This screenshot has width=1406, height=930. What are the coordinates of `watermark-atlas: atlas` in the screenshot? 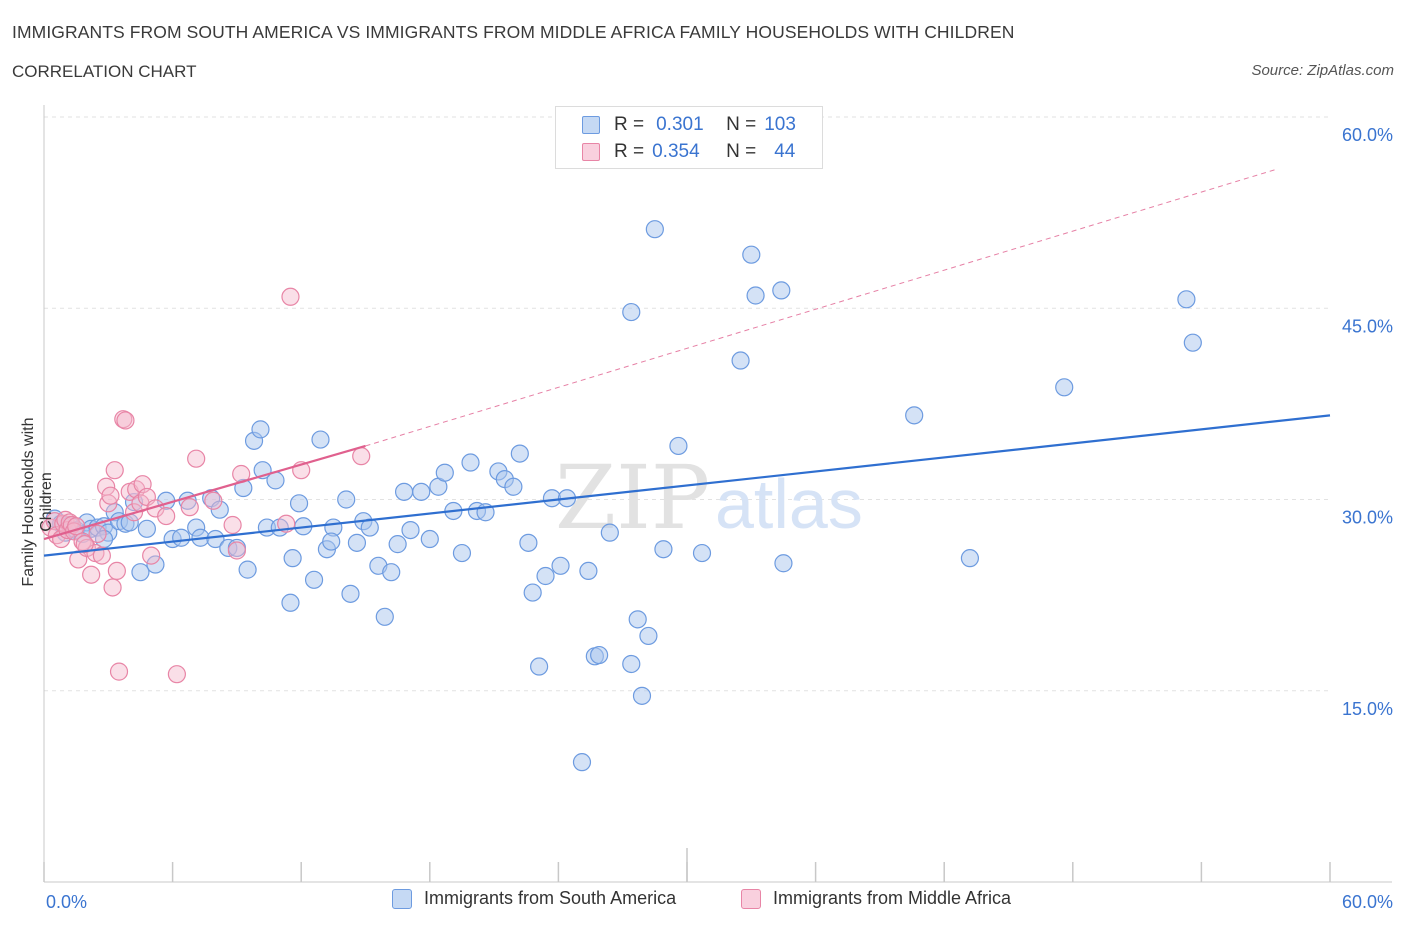 It's located at (789, 504).